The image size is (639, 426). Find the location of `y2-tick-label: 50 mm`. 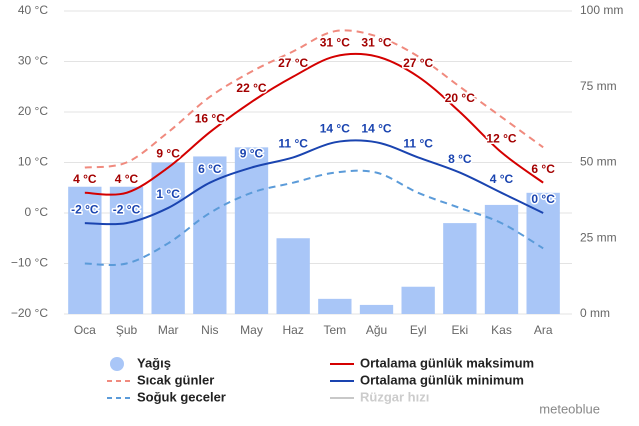

y2-tick-label: 50 mm is located at coordinates (598, 162).